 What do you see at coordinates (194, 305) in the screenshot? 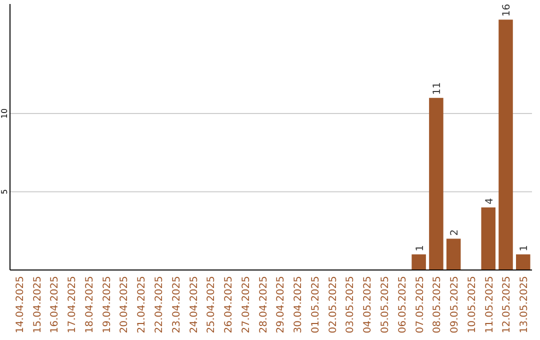
I see `x-tick-label: 24.04.2025` at bounding box center [194, 305].